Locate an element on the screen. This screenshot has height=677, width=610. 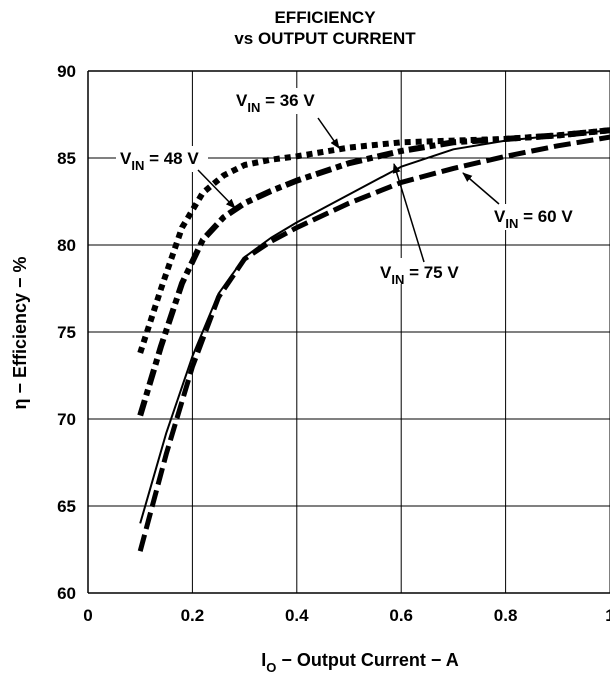
x-tick-label: 0.2 is located at coordinates (193, 615).